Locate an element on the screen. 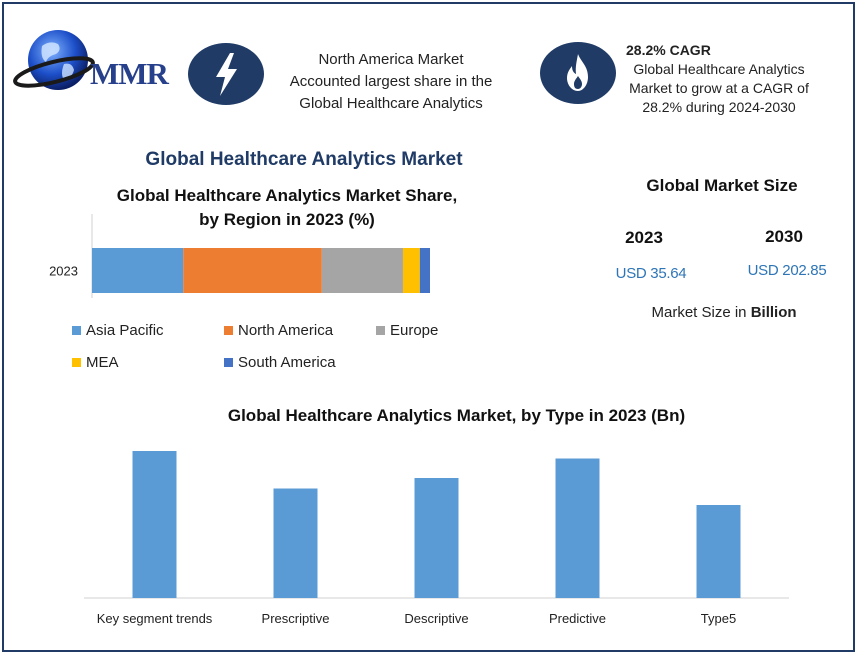  mmr-logo: MMR is located at coordinates (94, 61).